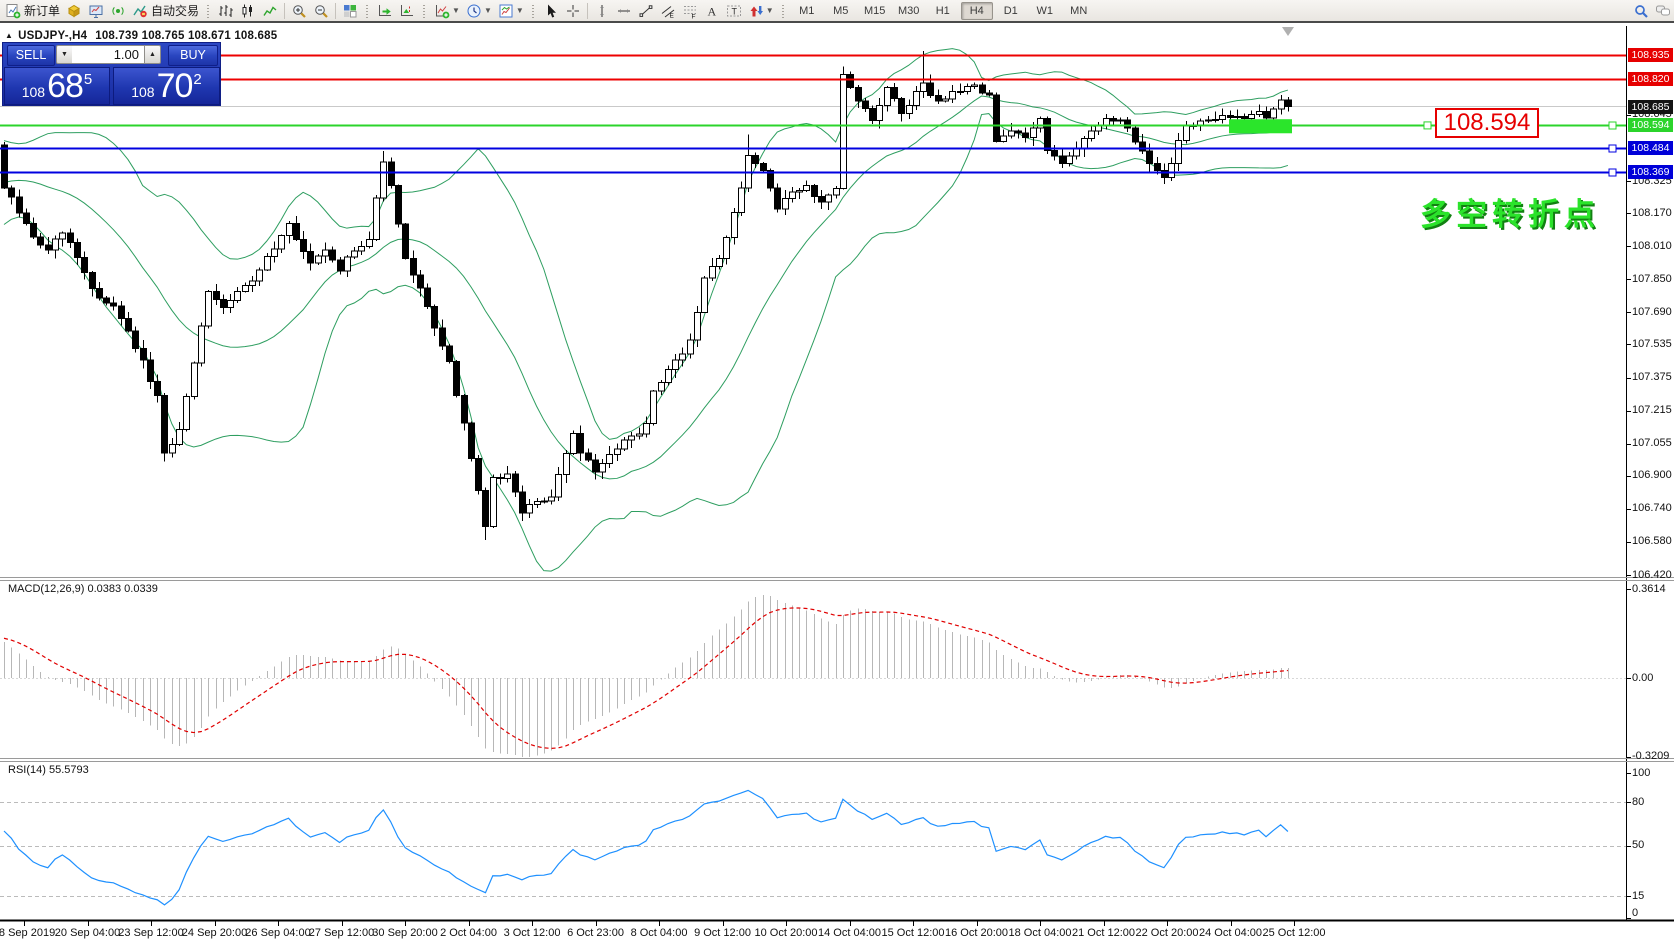  What do you see at coordinates (761, 11) in the screenshot?
I see `toolbar-button-arrows: ▼` at bounding box center [761, 11].